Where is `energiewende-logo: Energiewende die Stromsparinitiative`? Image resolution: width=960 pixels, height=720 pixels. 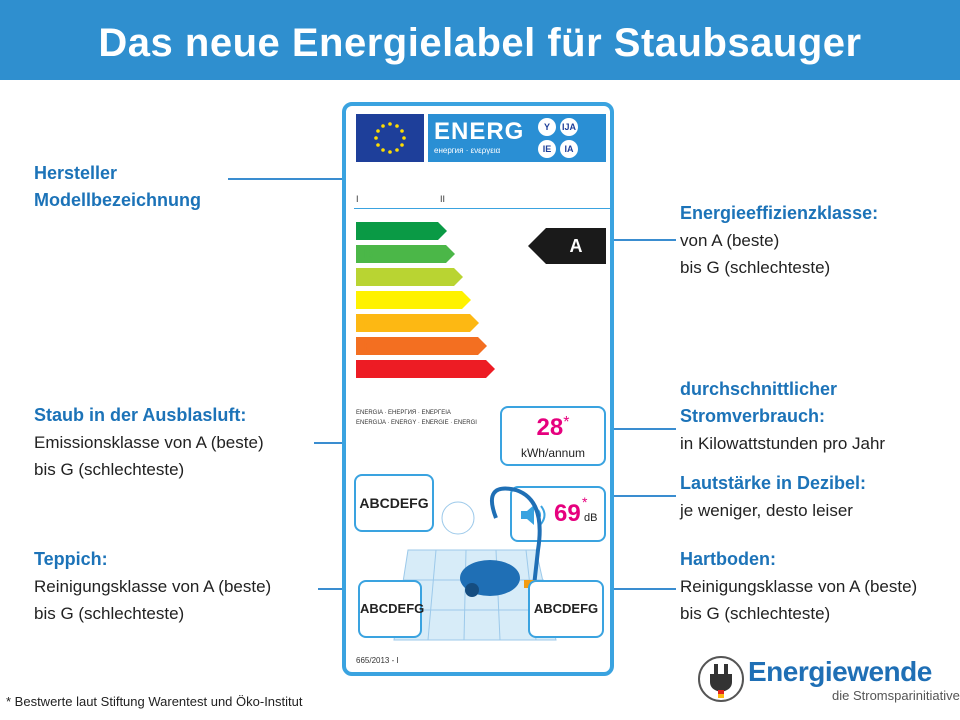 energiewende-logo: Energiewende die Stromsparinitiative is located at coordinates (826, 680).